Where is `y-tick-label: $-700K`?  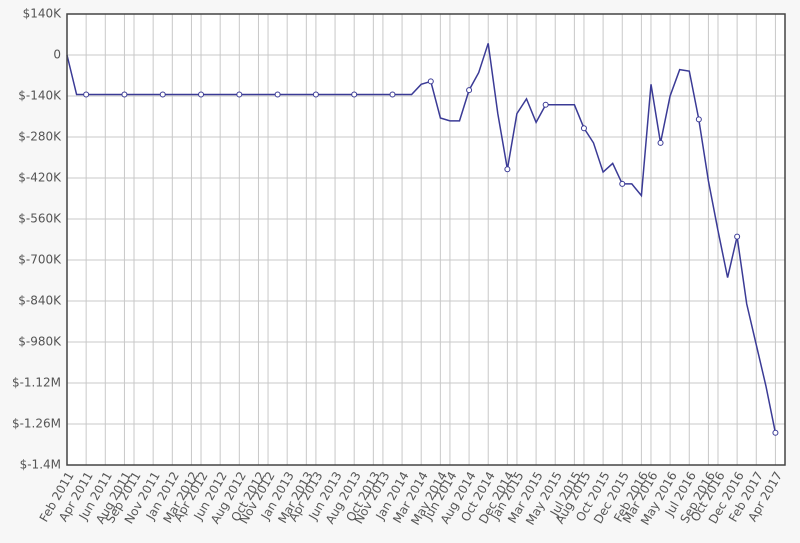 y-tick-label: $-700K is located at coordinates (40, 260).